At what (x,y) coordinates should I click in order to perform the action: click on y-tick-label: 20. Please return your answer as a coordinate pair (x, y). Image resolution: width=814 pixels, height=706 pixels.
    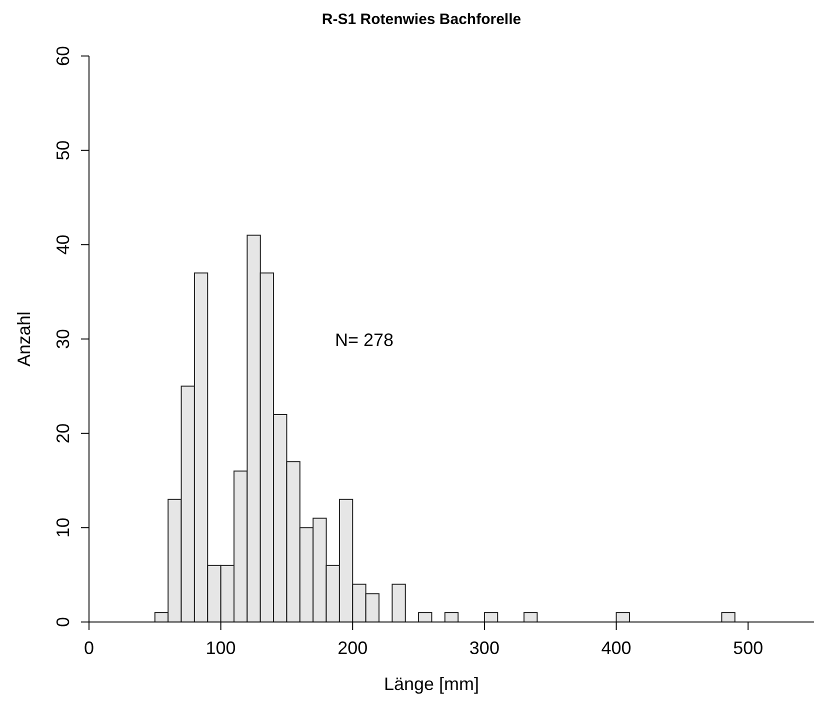
    Looking at the image, I should click on (63, 433).